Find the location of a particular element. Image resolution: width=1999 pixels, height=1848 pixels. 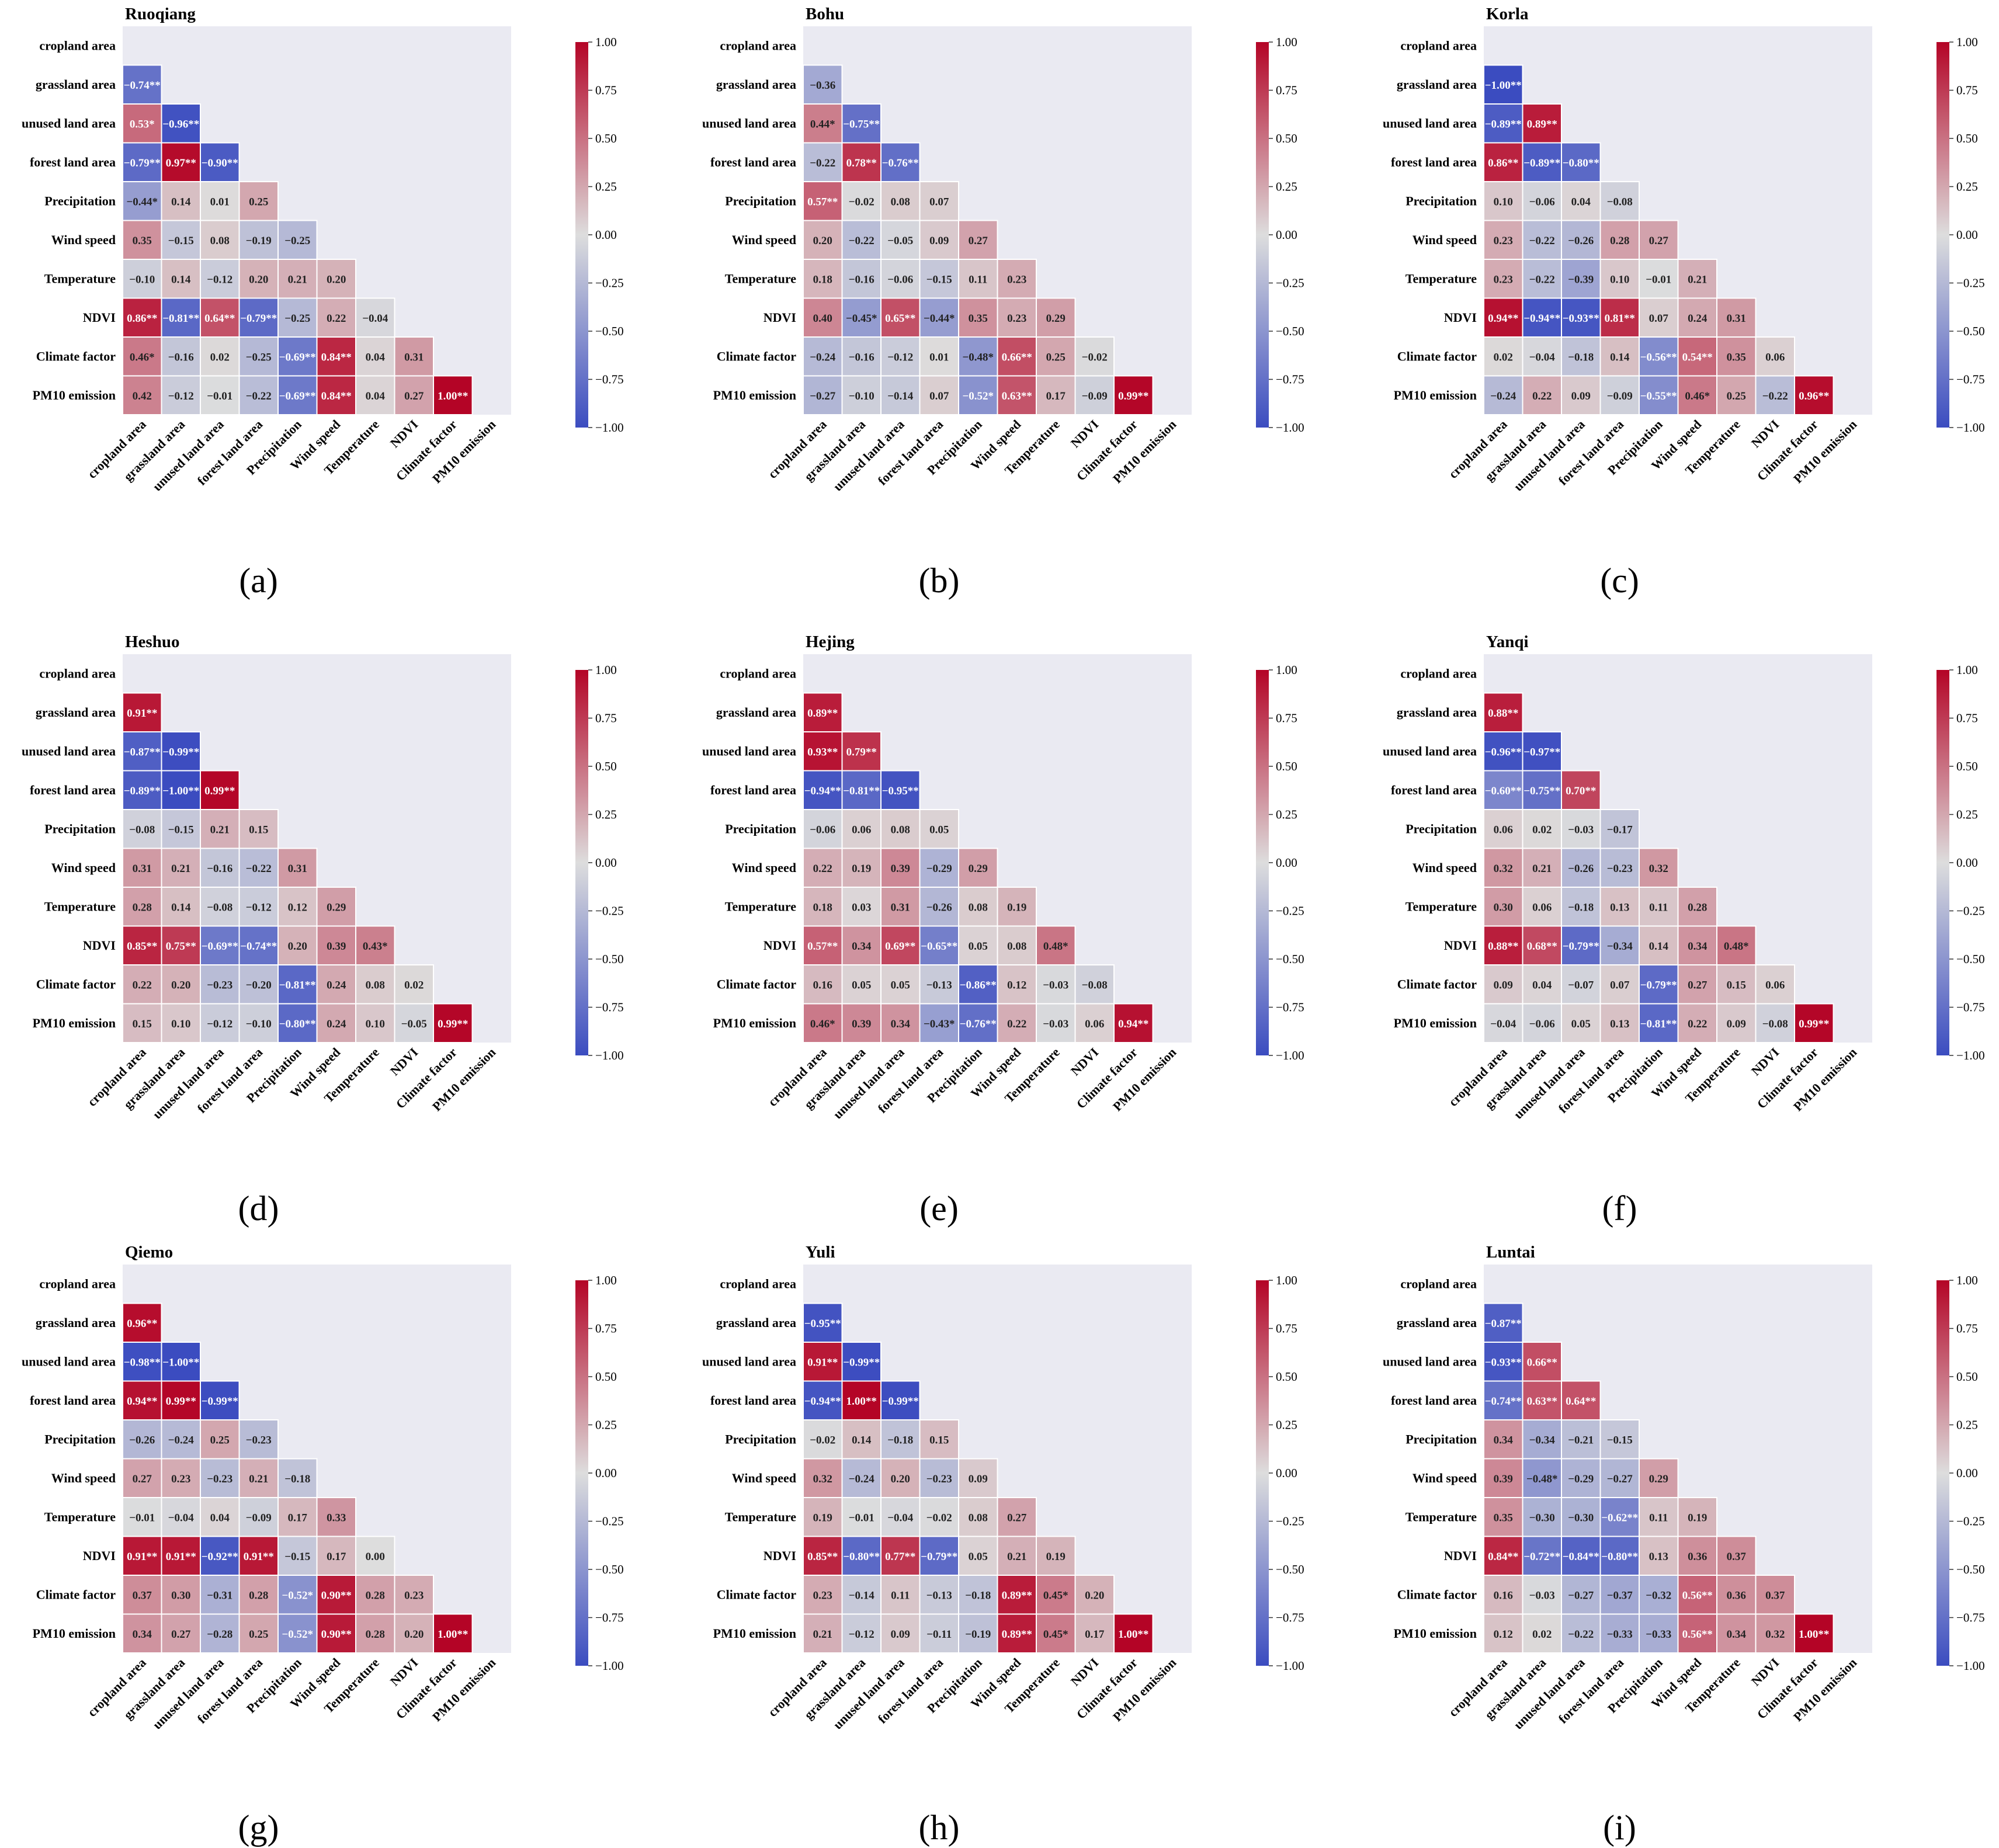

row-label-forest-land-area: forest land area is located at coordinates (753, 1400).